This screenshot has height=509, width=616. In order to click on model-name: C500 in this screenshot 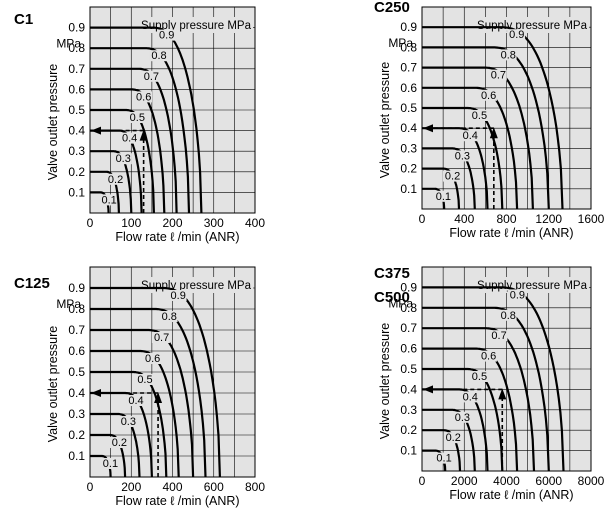, I will do `click(392, 297)`.